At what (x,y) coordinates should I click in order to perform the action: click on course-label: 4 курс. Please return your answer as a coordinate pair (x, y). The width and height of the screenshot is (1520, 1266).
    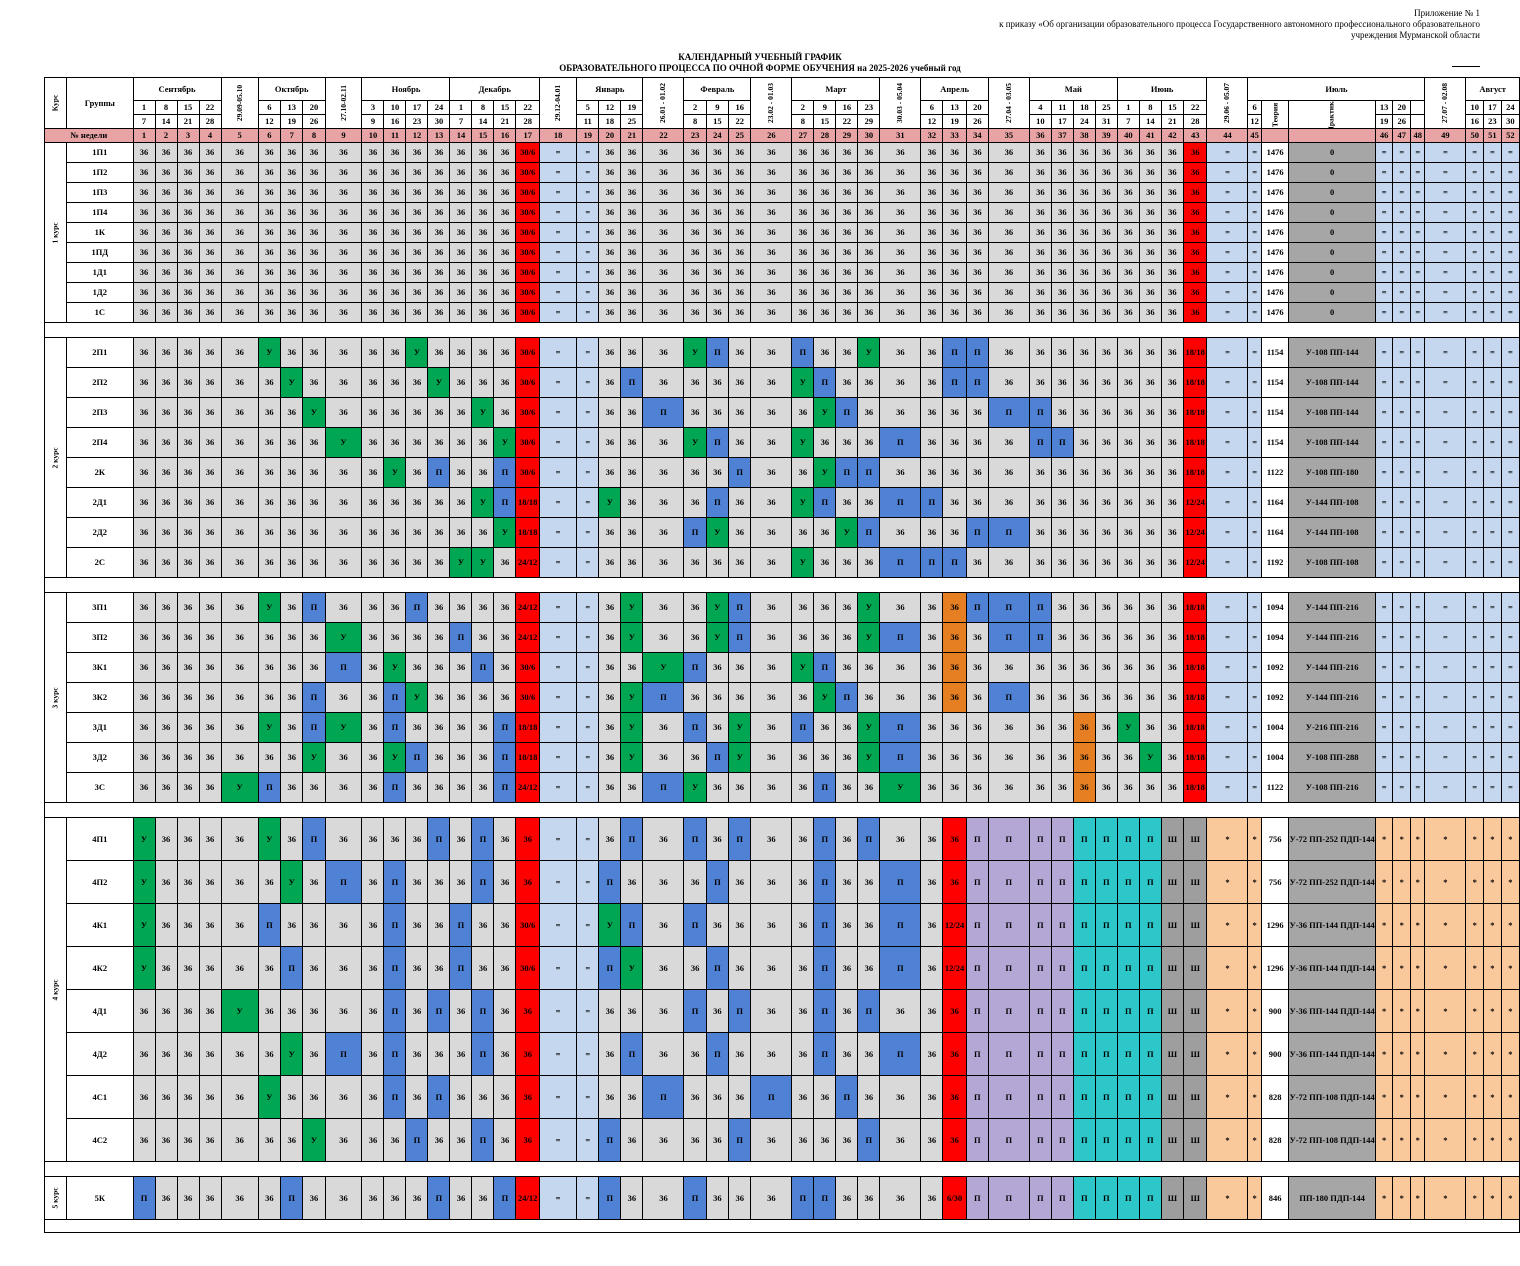
    Looking at the image, I should click on (55, 989).